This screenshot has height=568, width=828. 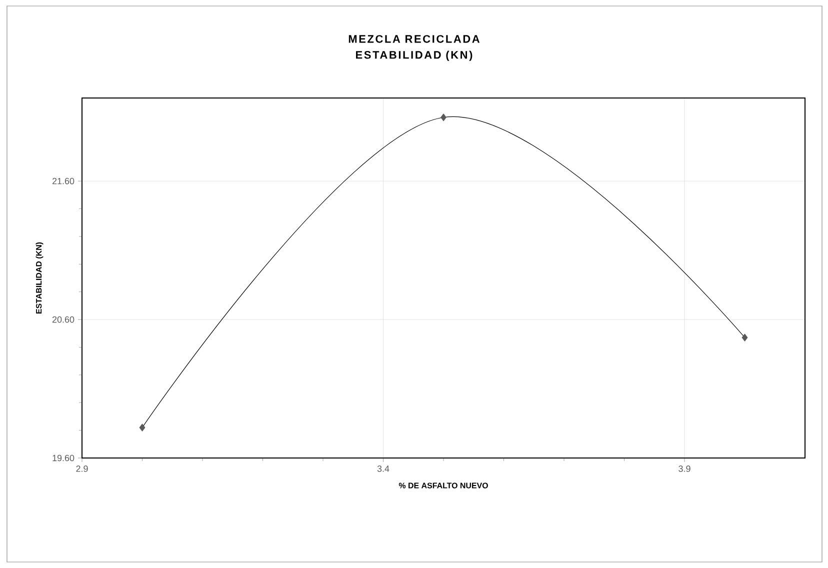 I want to click on x-tick-label: 3.9, so click(x=684, y=469).